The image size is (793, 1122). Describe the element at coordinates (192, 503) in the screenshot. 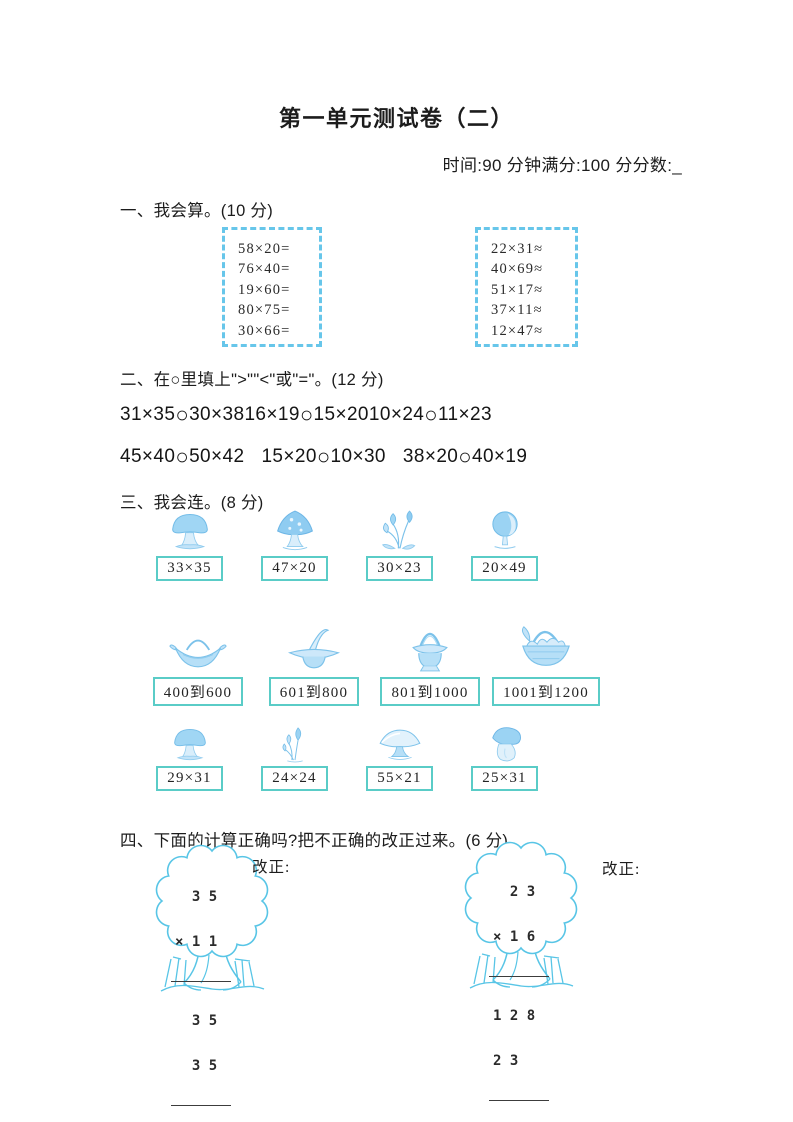

I see `section3-heading: 三、我会连。(8 分)` at that location.